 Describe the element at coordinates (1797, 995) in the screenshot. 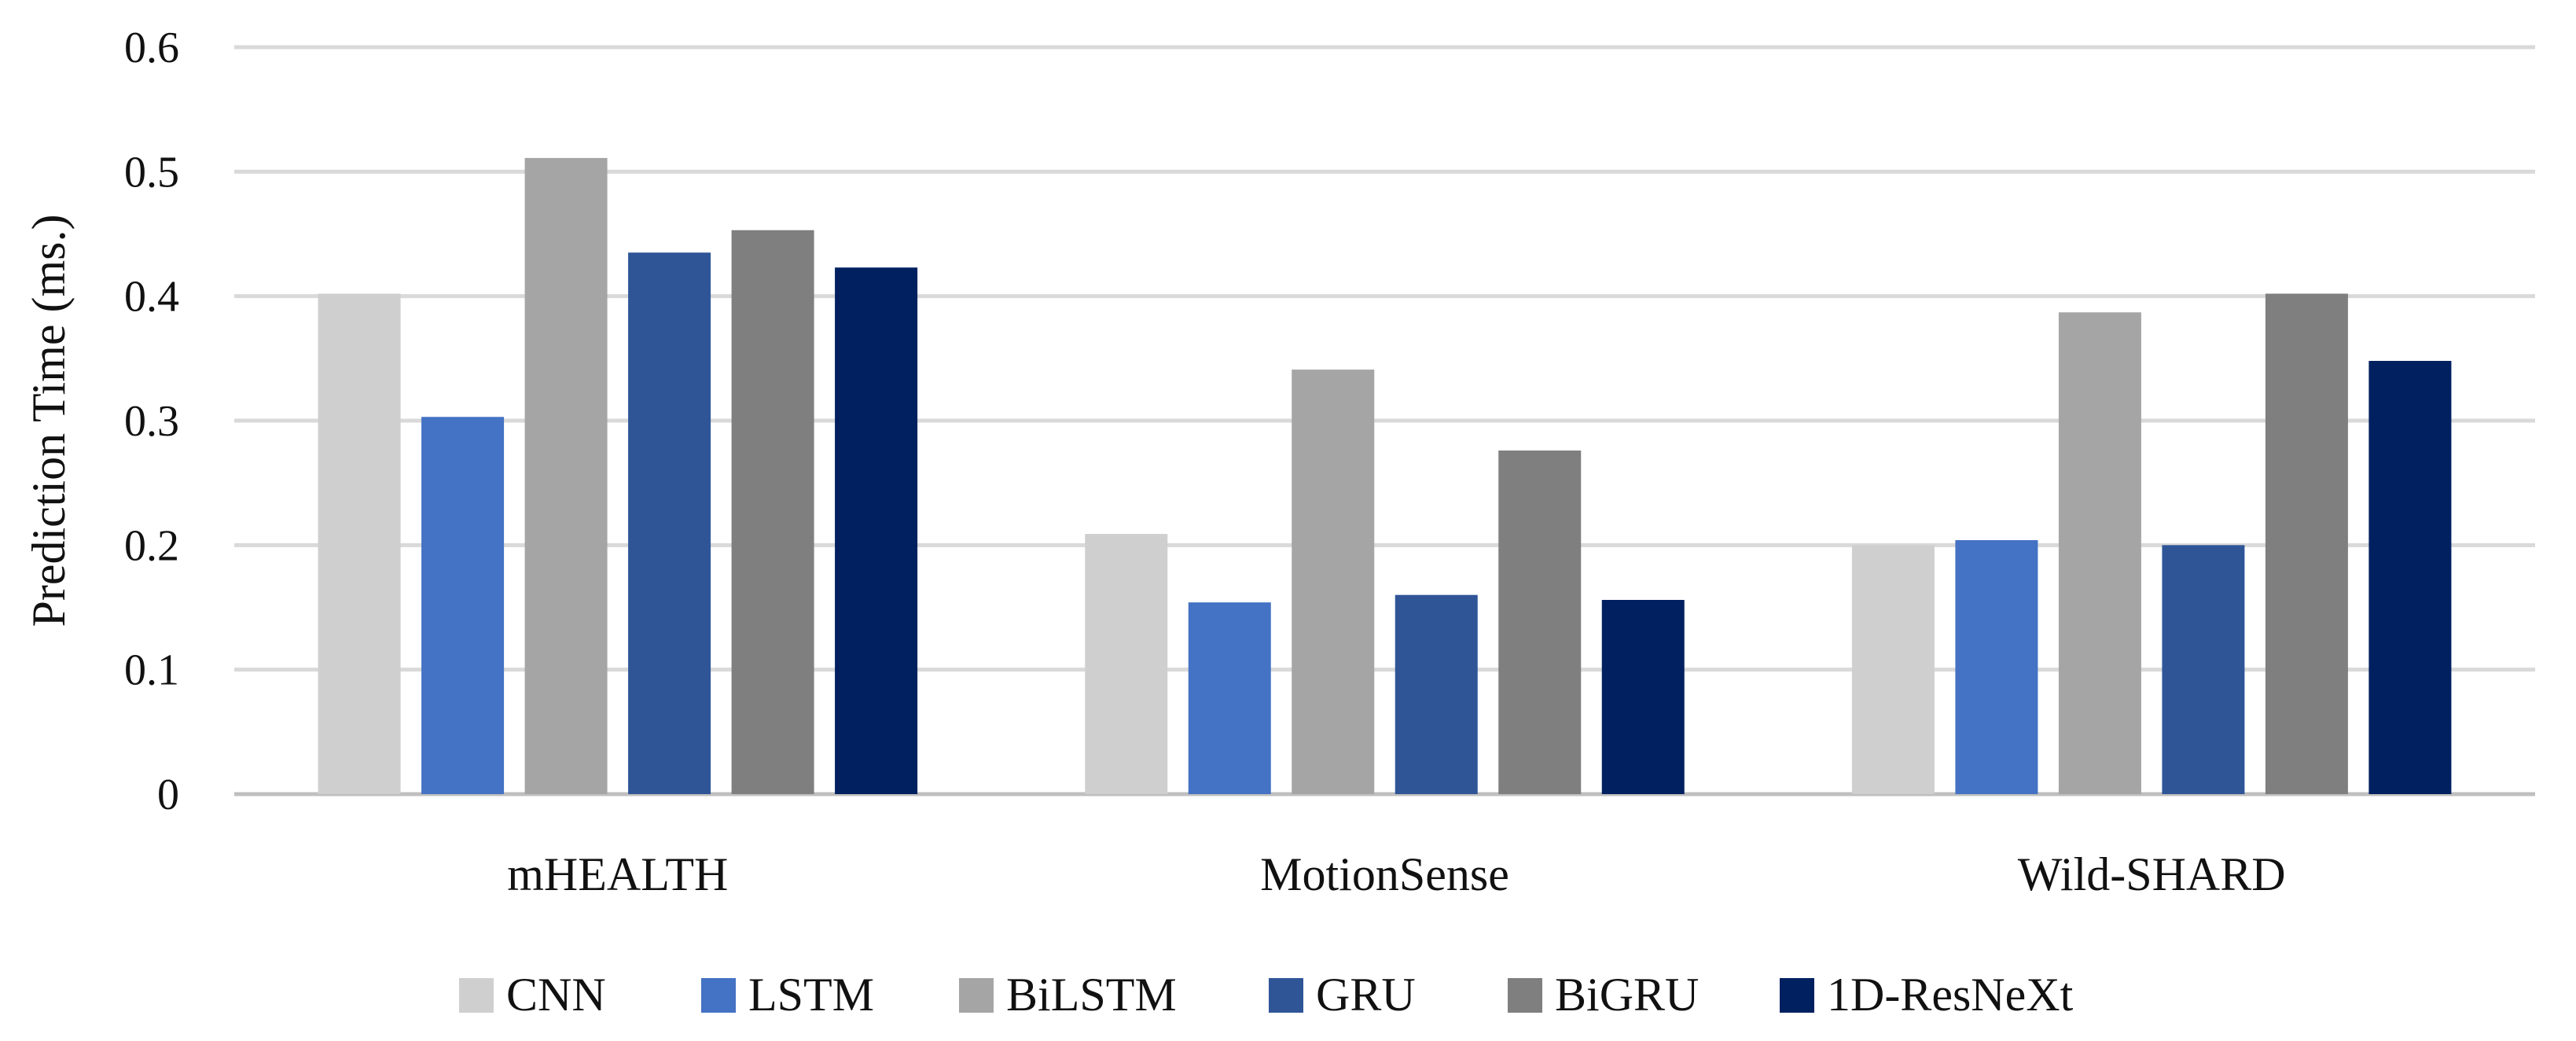

I see `legend-swatch-1d-resnext` at that location.